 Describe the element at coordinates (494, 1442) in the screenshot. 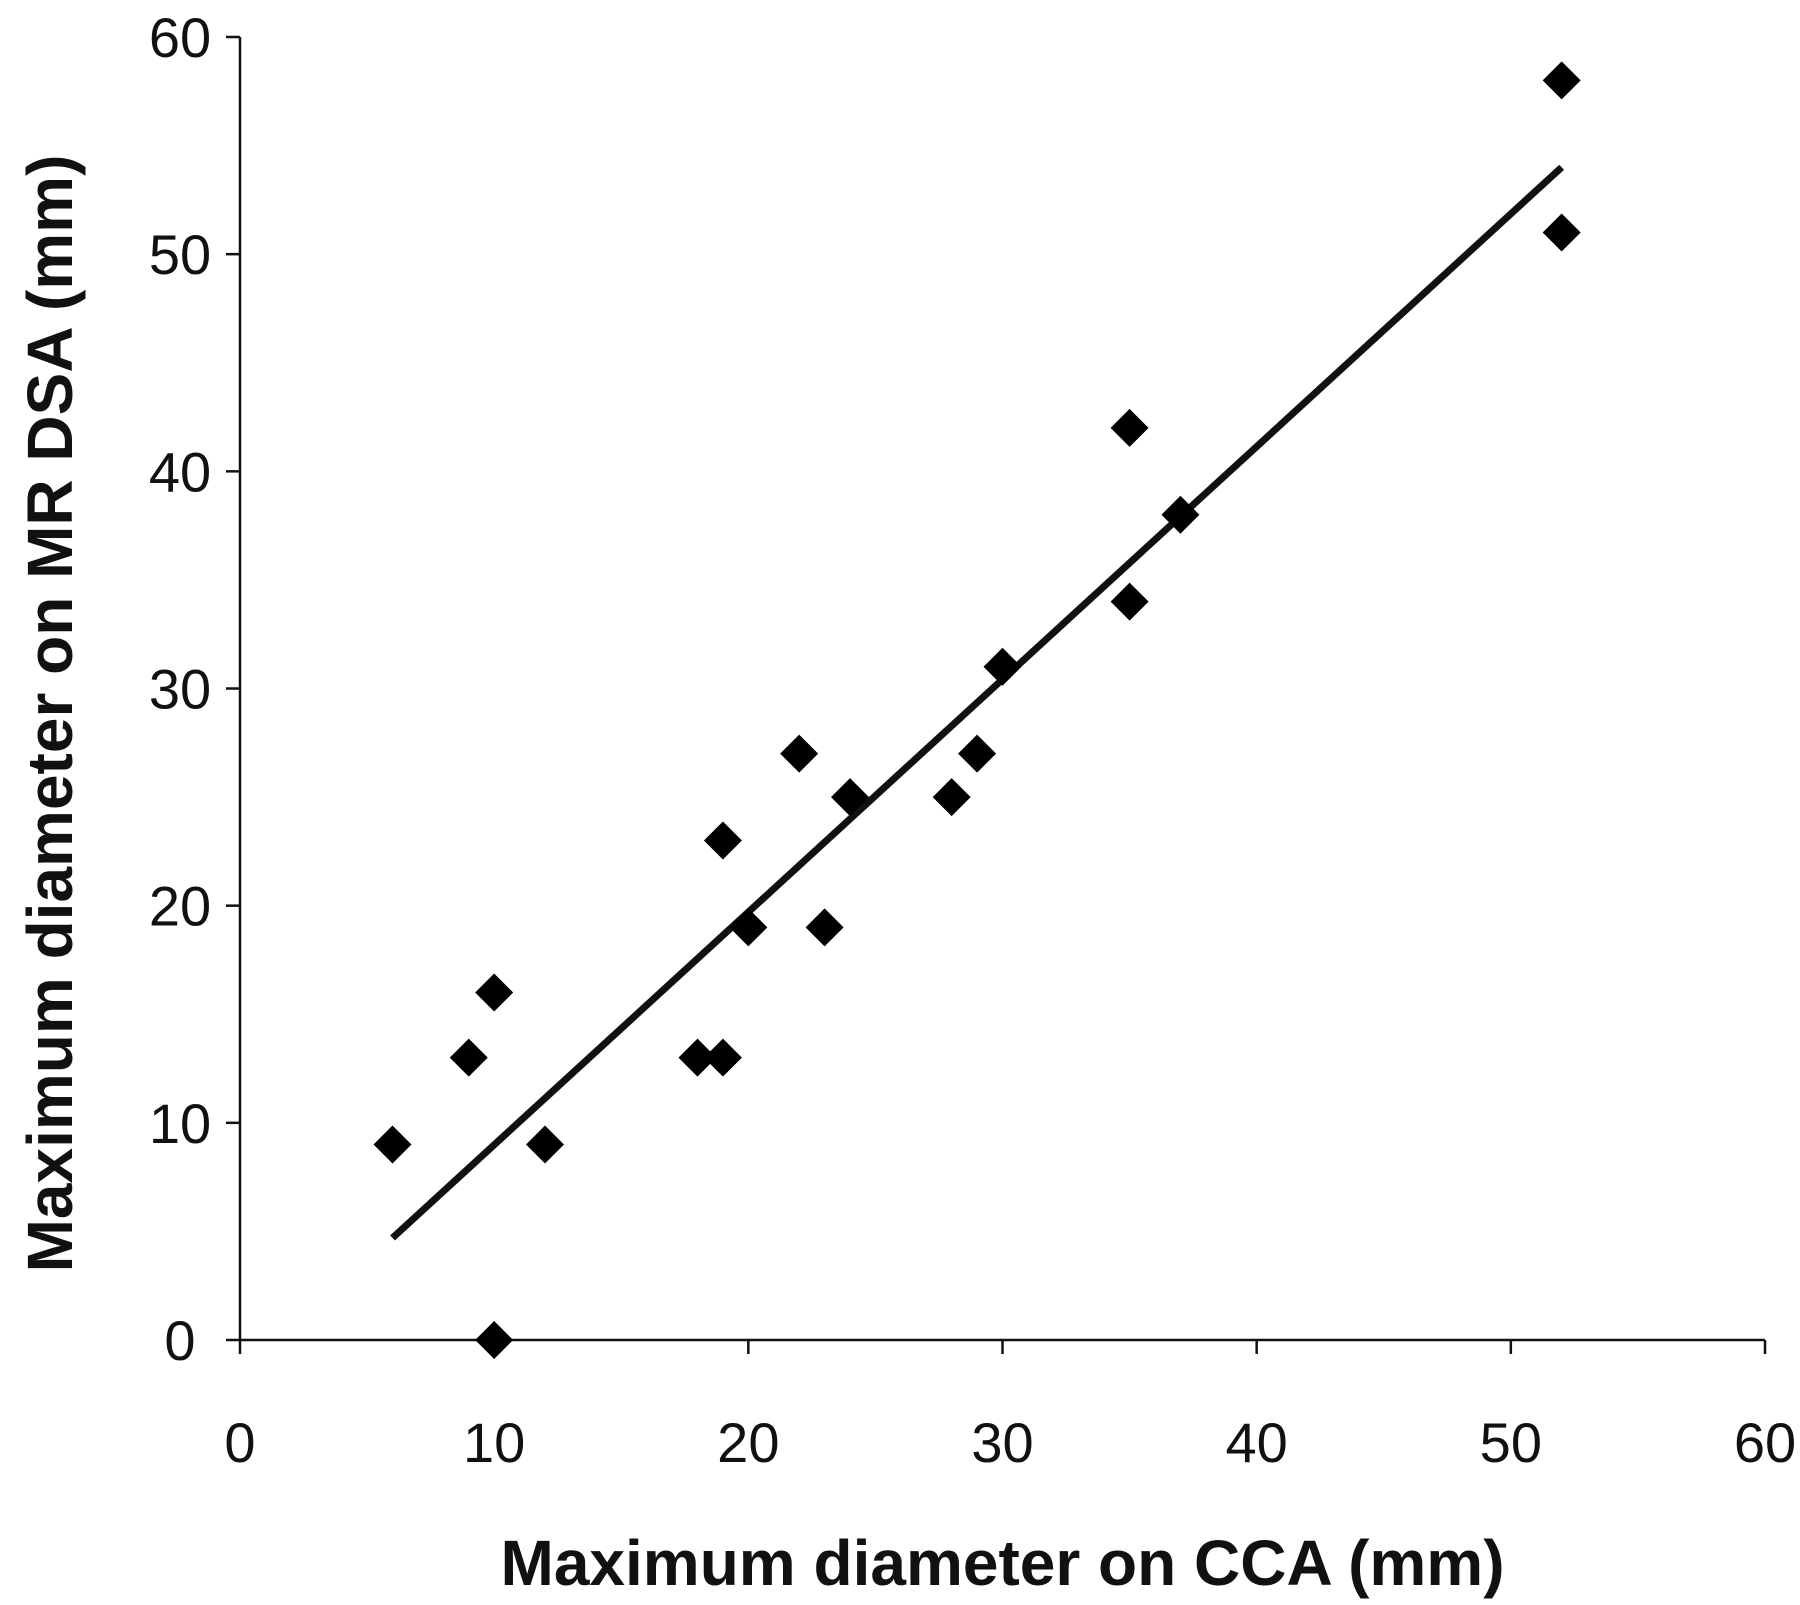

I see `x-tick-label: 10` at that location.